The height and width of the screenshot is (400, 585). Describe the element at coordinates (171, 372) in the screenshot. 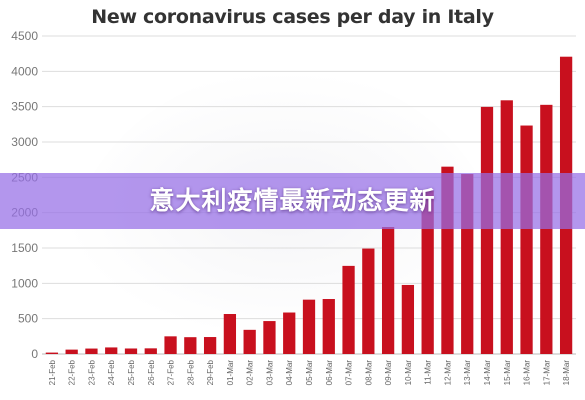

I see `x-tick-label: 27-Feb` at that location.